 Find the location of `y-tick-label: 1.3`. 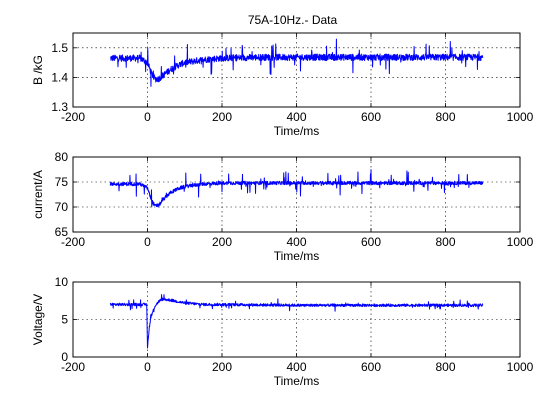

y-tick-label: 1.3 is located at coordinates (59, 107).